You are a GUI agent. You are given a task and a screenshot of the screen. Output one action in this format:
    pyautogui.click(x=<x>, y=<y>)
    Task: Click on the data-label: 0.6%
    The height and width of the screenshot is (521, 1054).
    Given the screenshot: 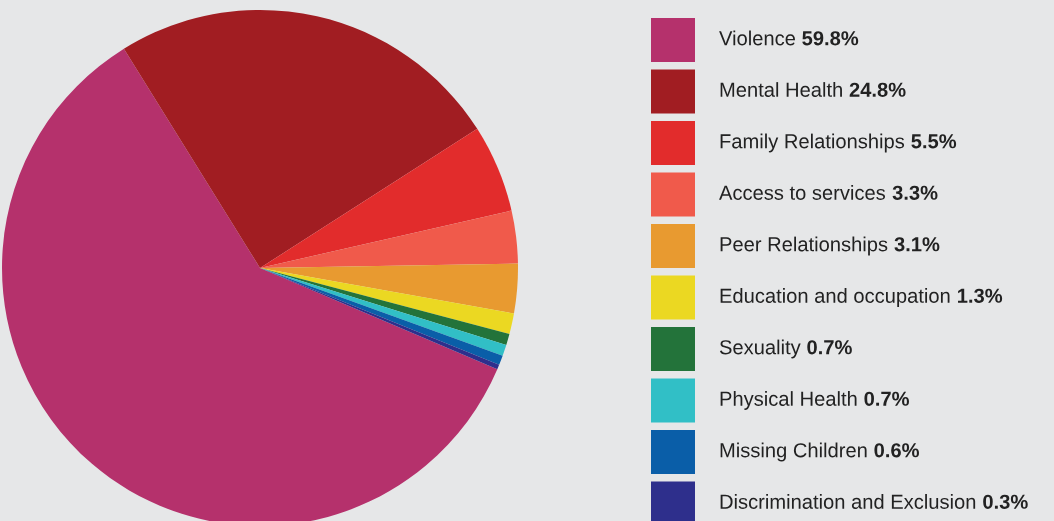 What is the action you would take?
    pyautogui.click(x=896, y=450)
    